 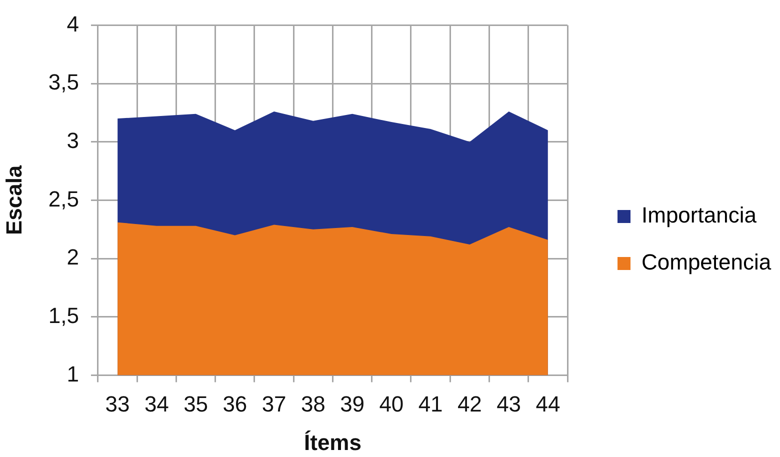 What do you see at coordinates (391, 403) in the screenshot?
I see `x-tick-label: 40` at bounding box center [391, 403].